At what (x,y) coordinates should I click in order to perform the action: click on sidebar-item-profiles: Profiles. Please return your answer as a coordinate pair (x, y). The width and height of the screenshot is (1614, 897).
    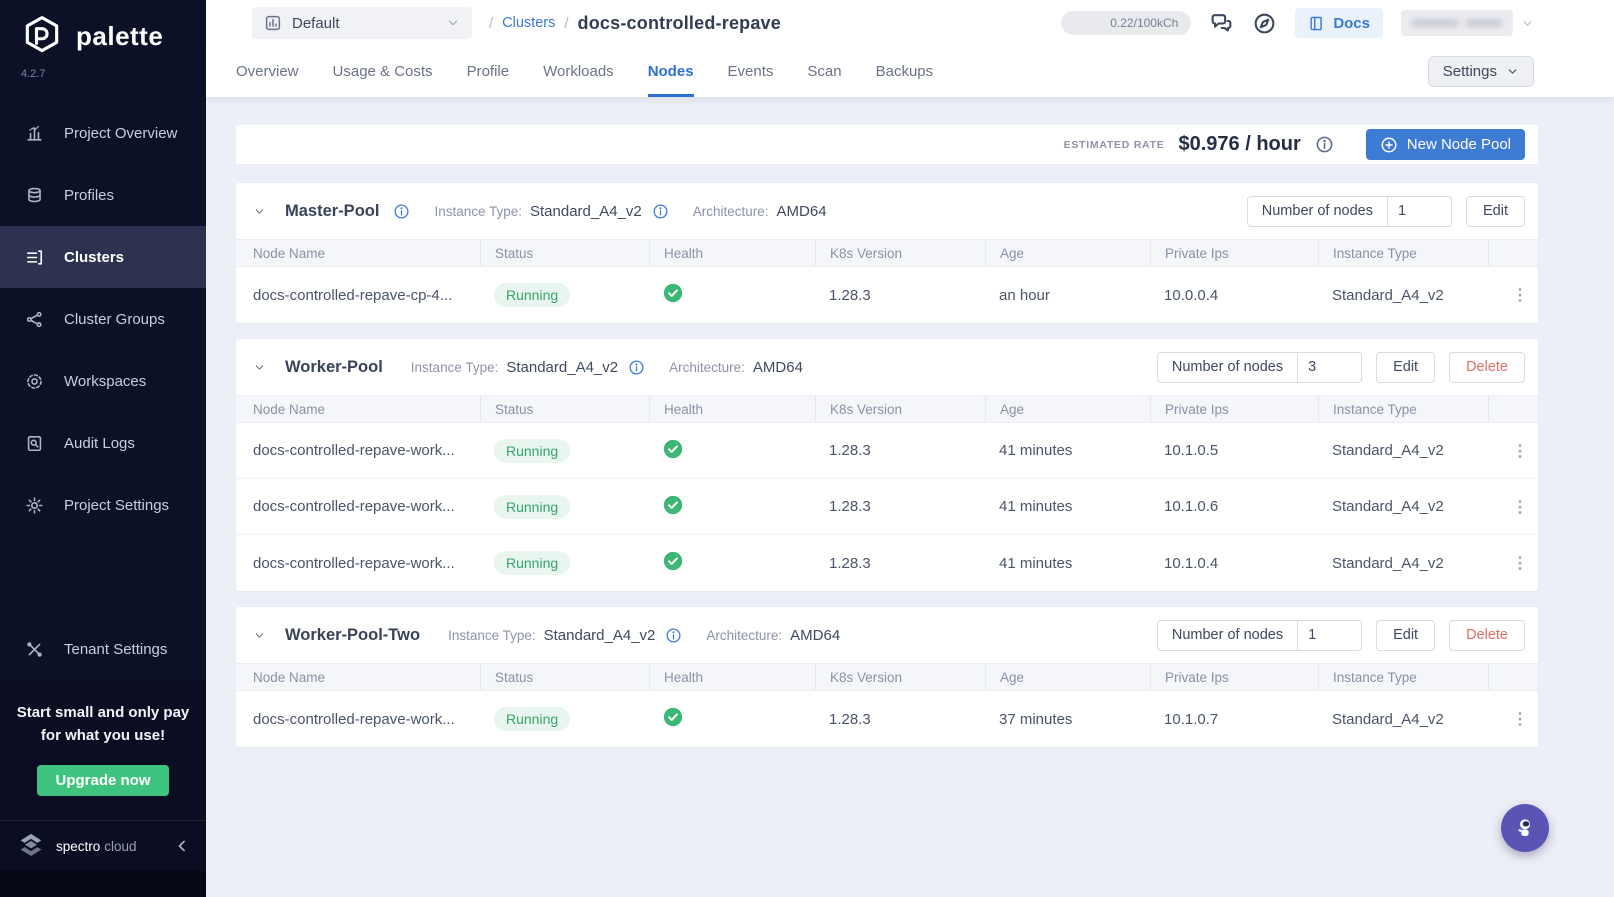
    Looking at the image, I should click on (103, 195).